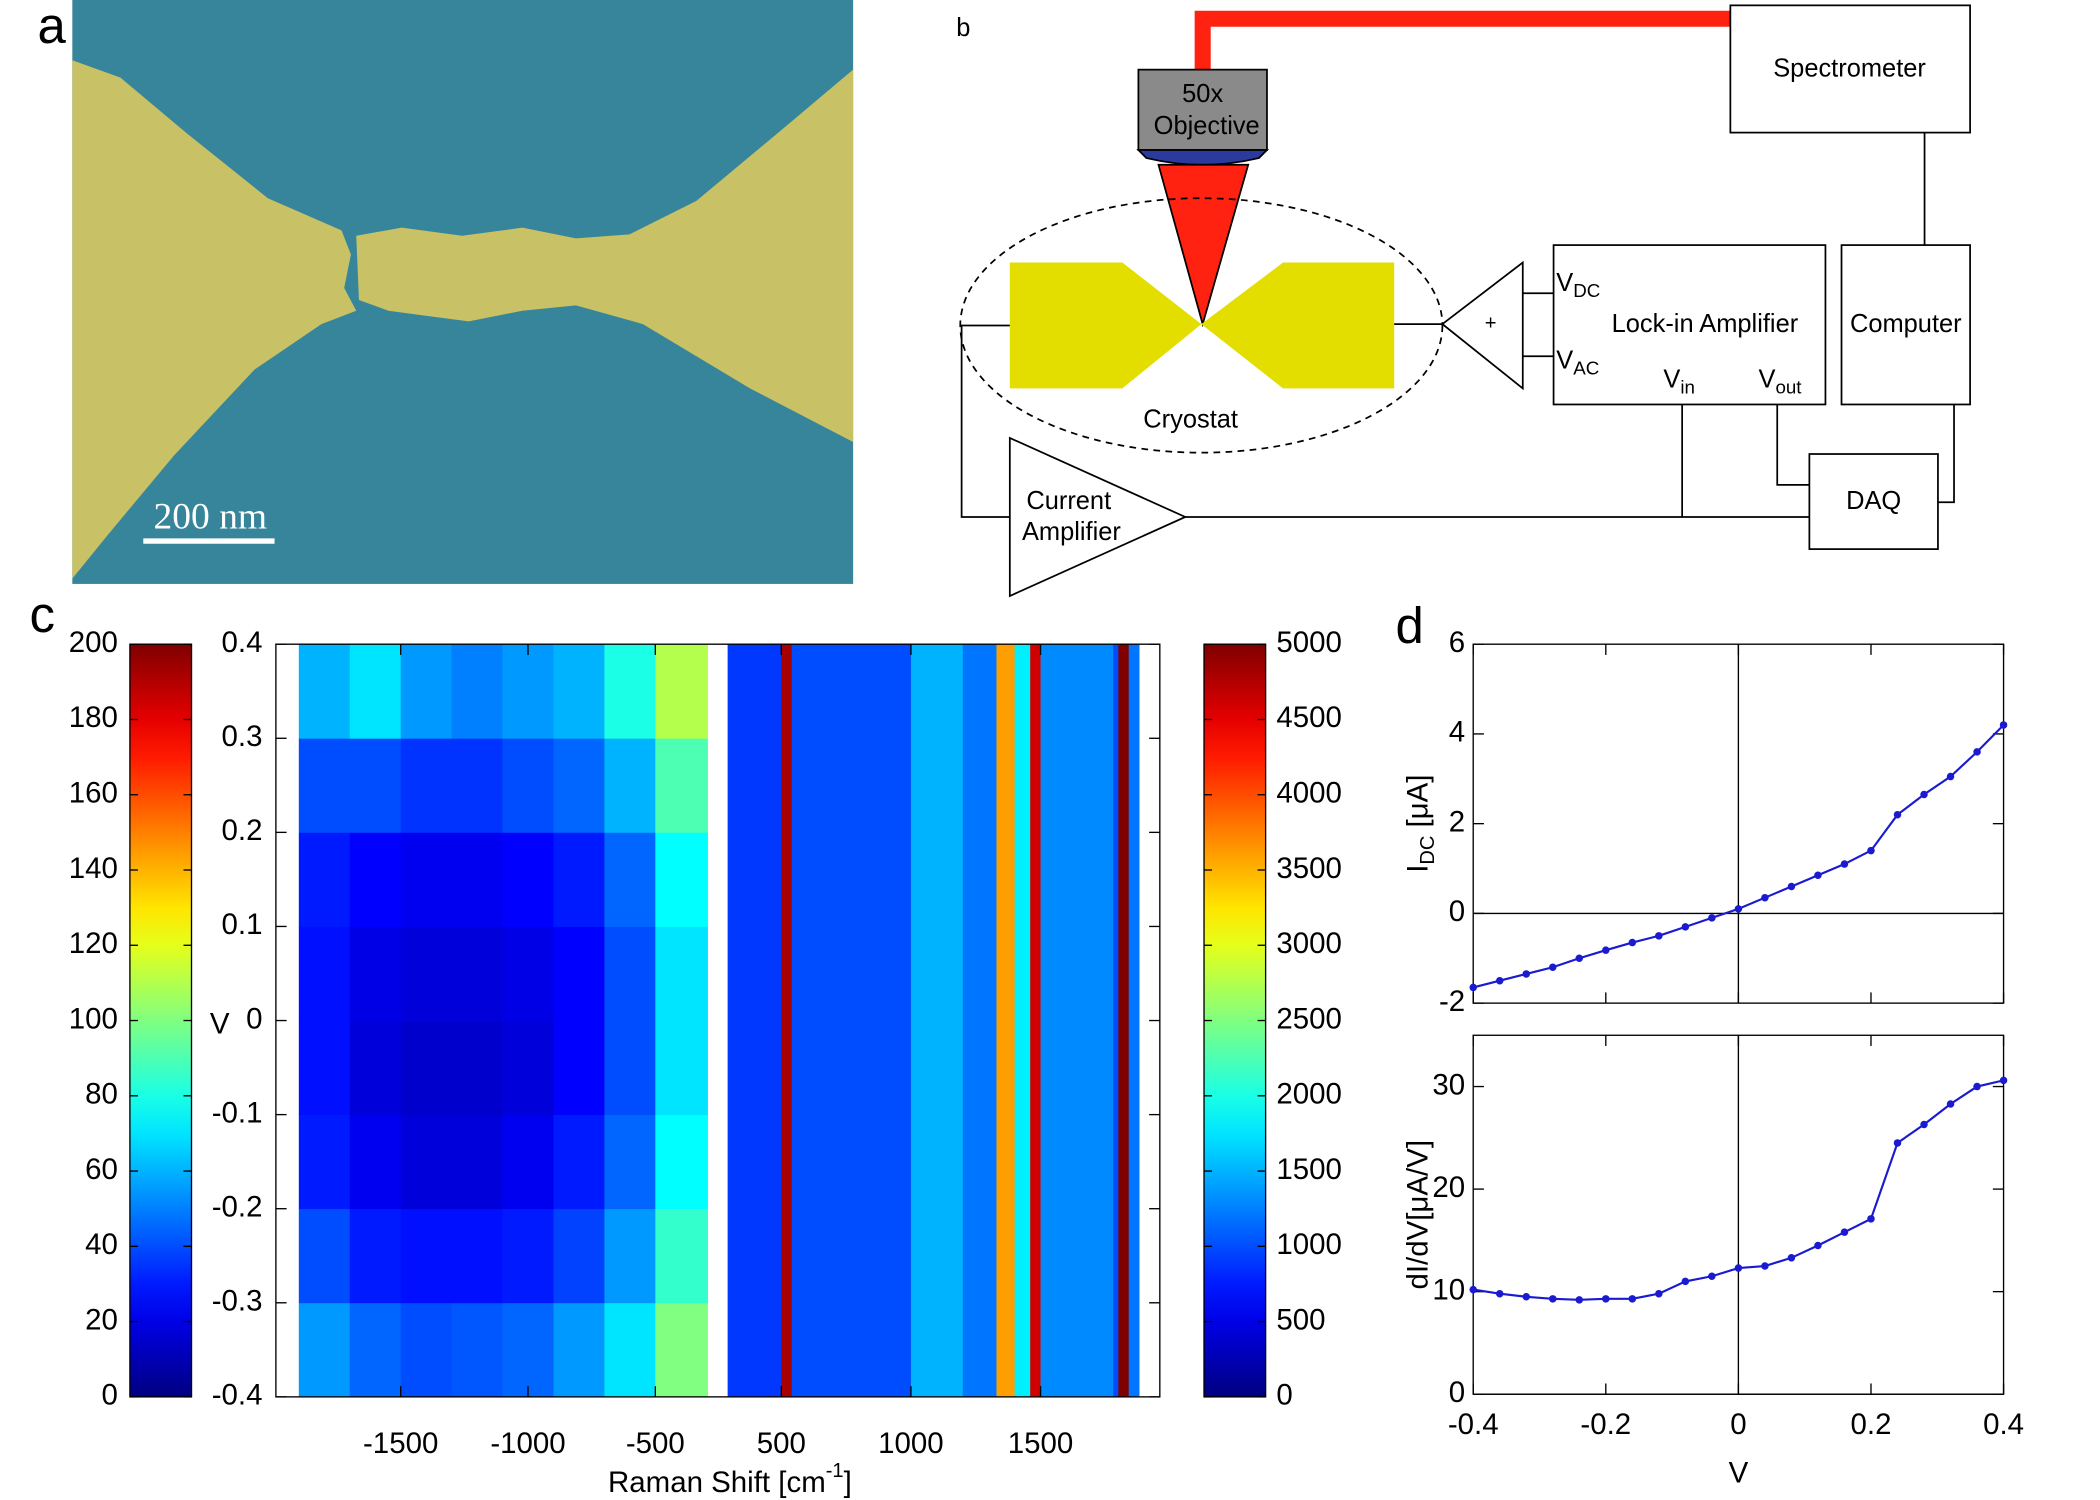 This screenshot has height=1500, width=2100. Describe the element at coordinates (1309, 793) in the screenshot. I see `colorbar-tick-label: 4000` at that location.